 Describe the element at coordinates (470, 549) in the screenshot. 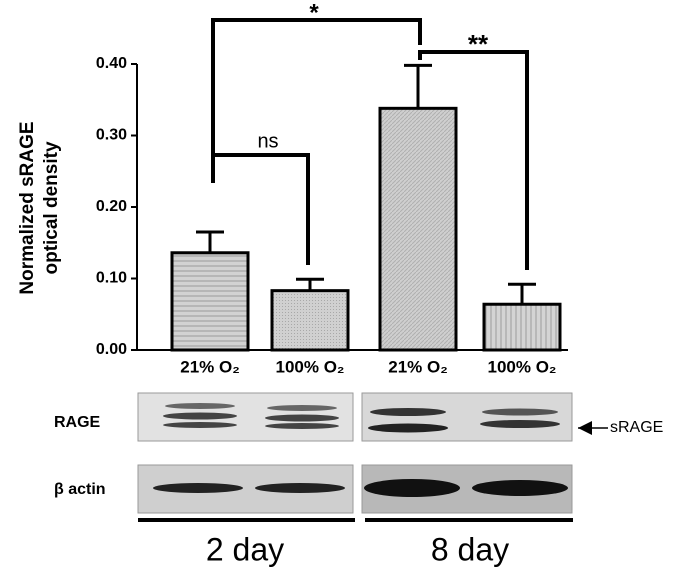

I see `group-label: 8 day` at that location.